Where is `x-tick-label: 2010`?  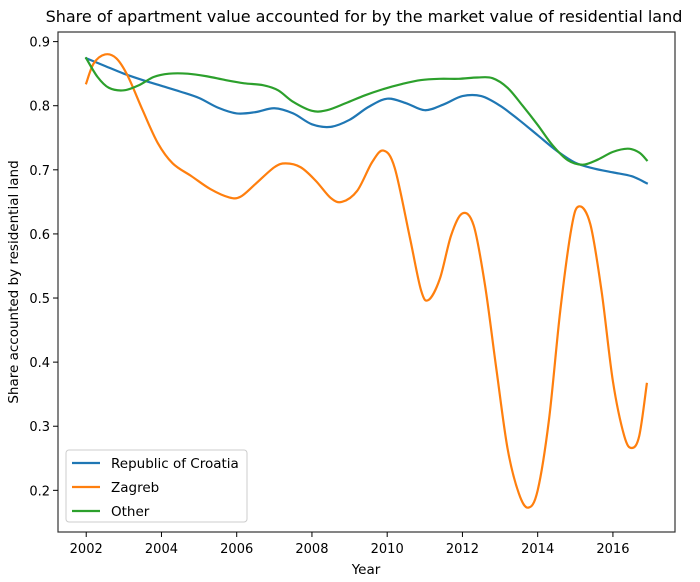
x-tick-label: 2010 is located at coordinates (387, 549).